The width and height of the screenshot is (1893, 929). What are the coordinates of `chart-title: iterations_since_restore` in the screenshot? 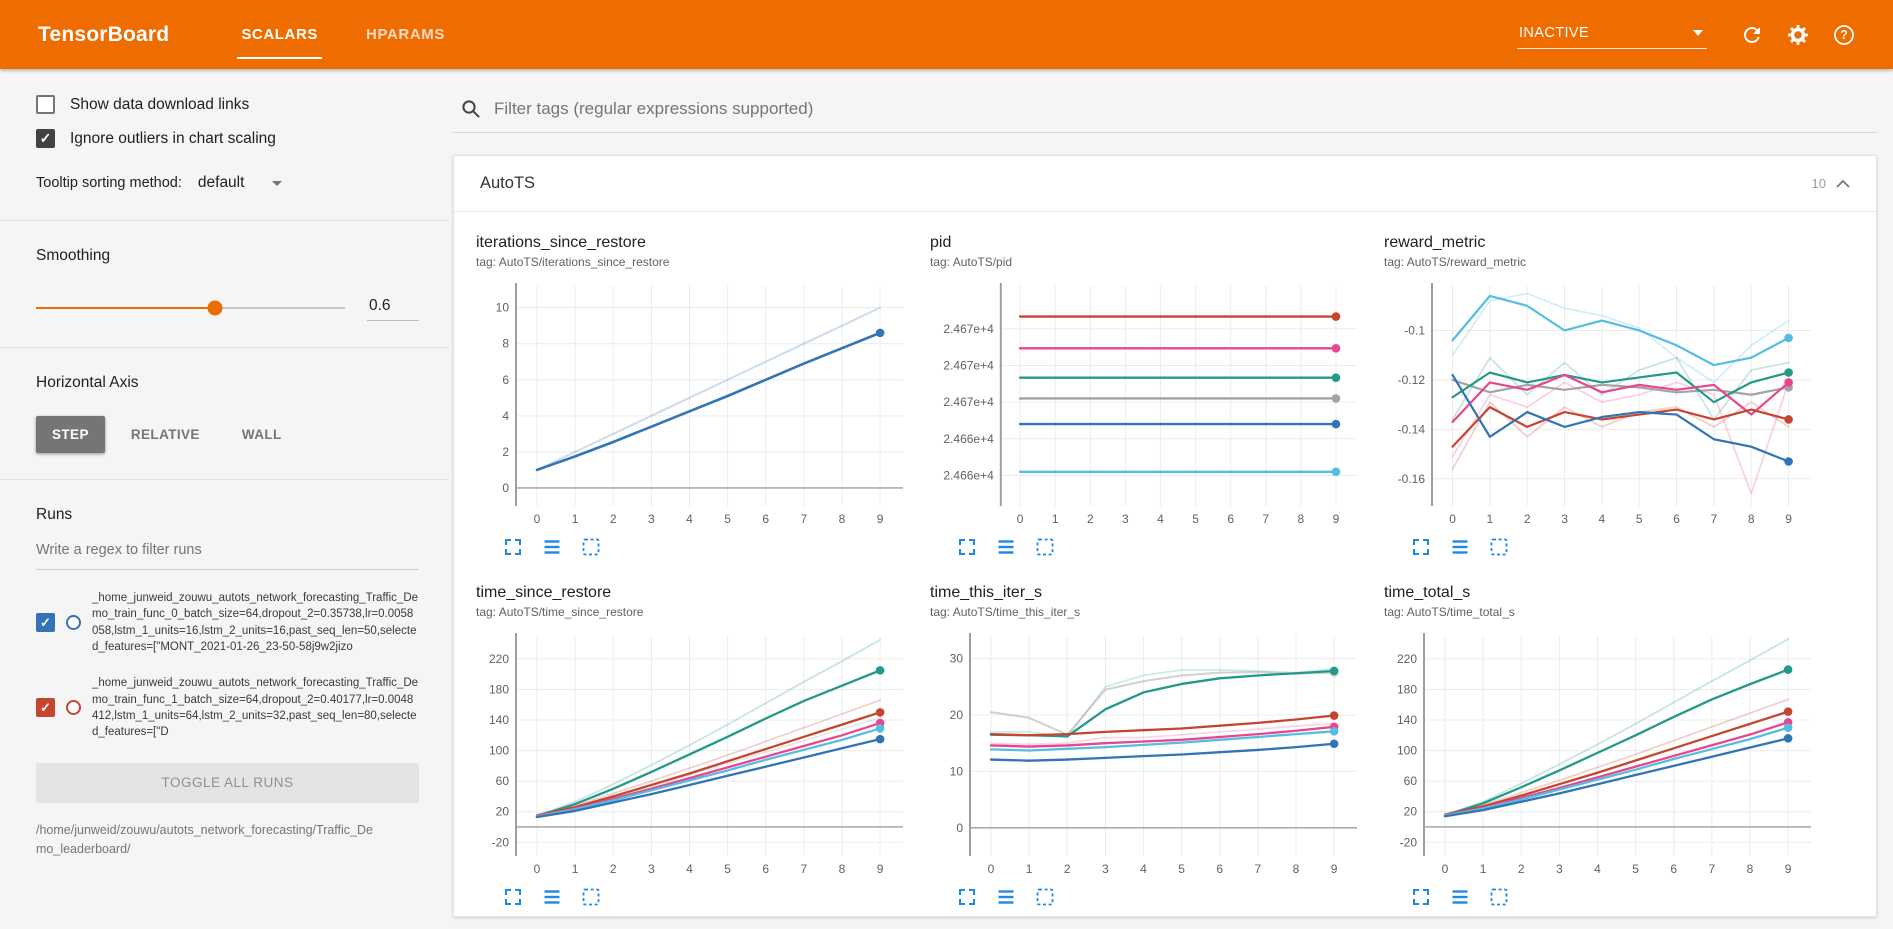 It's located at (561, 242).